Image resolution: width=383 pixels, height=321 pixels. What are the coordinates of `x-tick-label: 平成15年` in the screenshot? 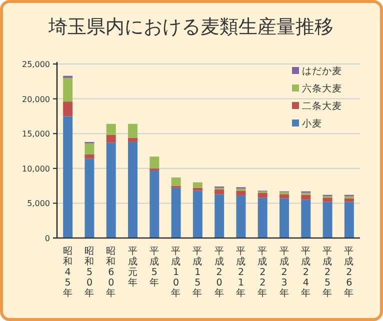 It's located at (197, 272).